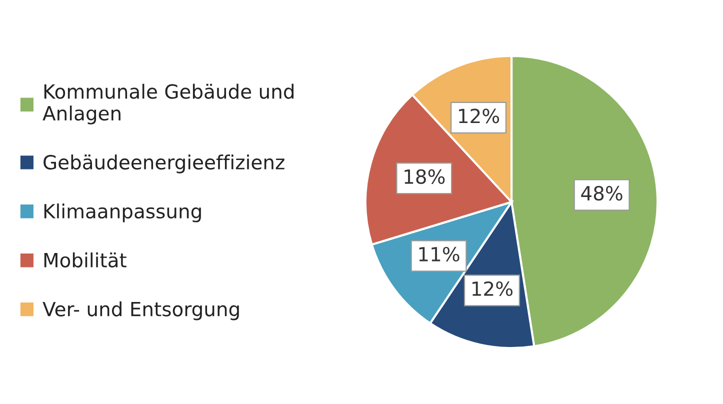 Image resolution: width=723 pixels, height=404 pixels. Describe the element at coordinates (85, 260) in the screenshot. I see `legend-label: Mobilität` at that location.